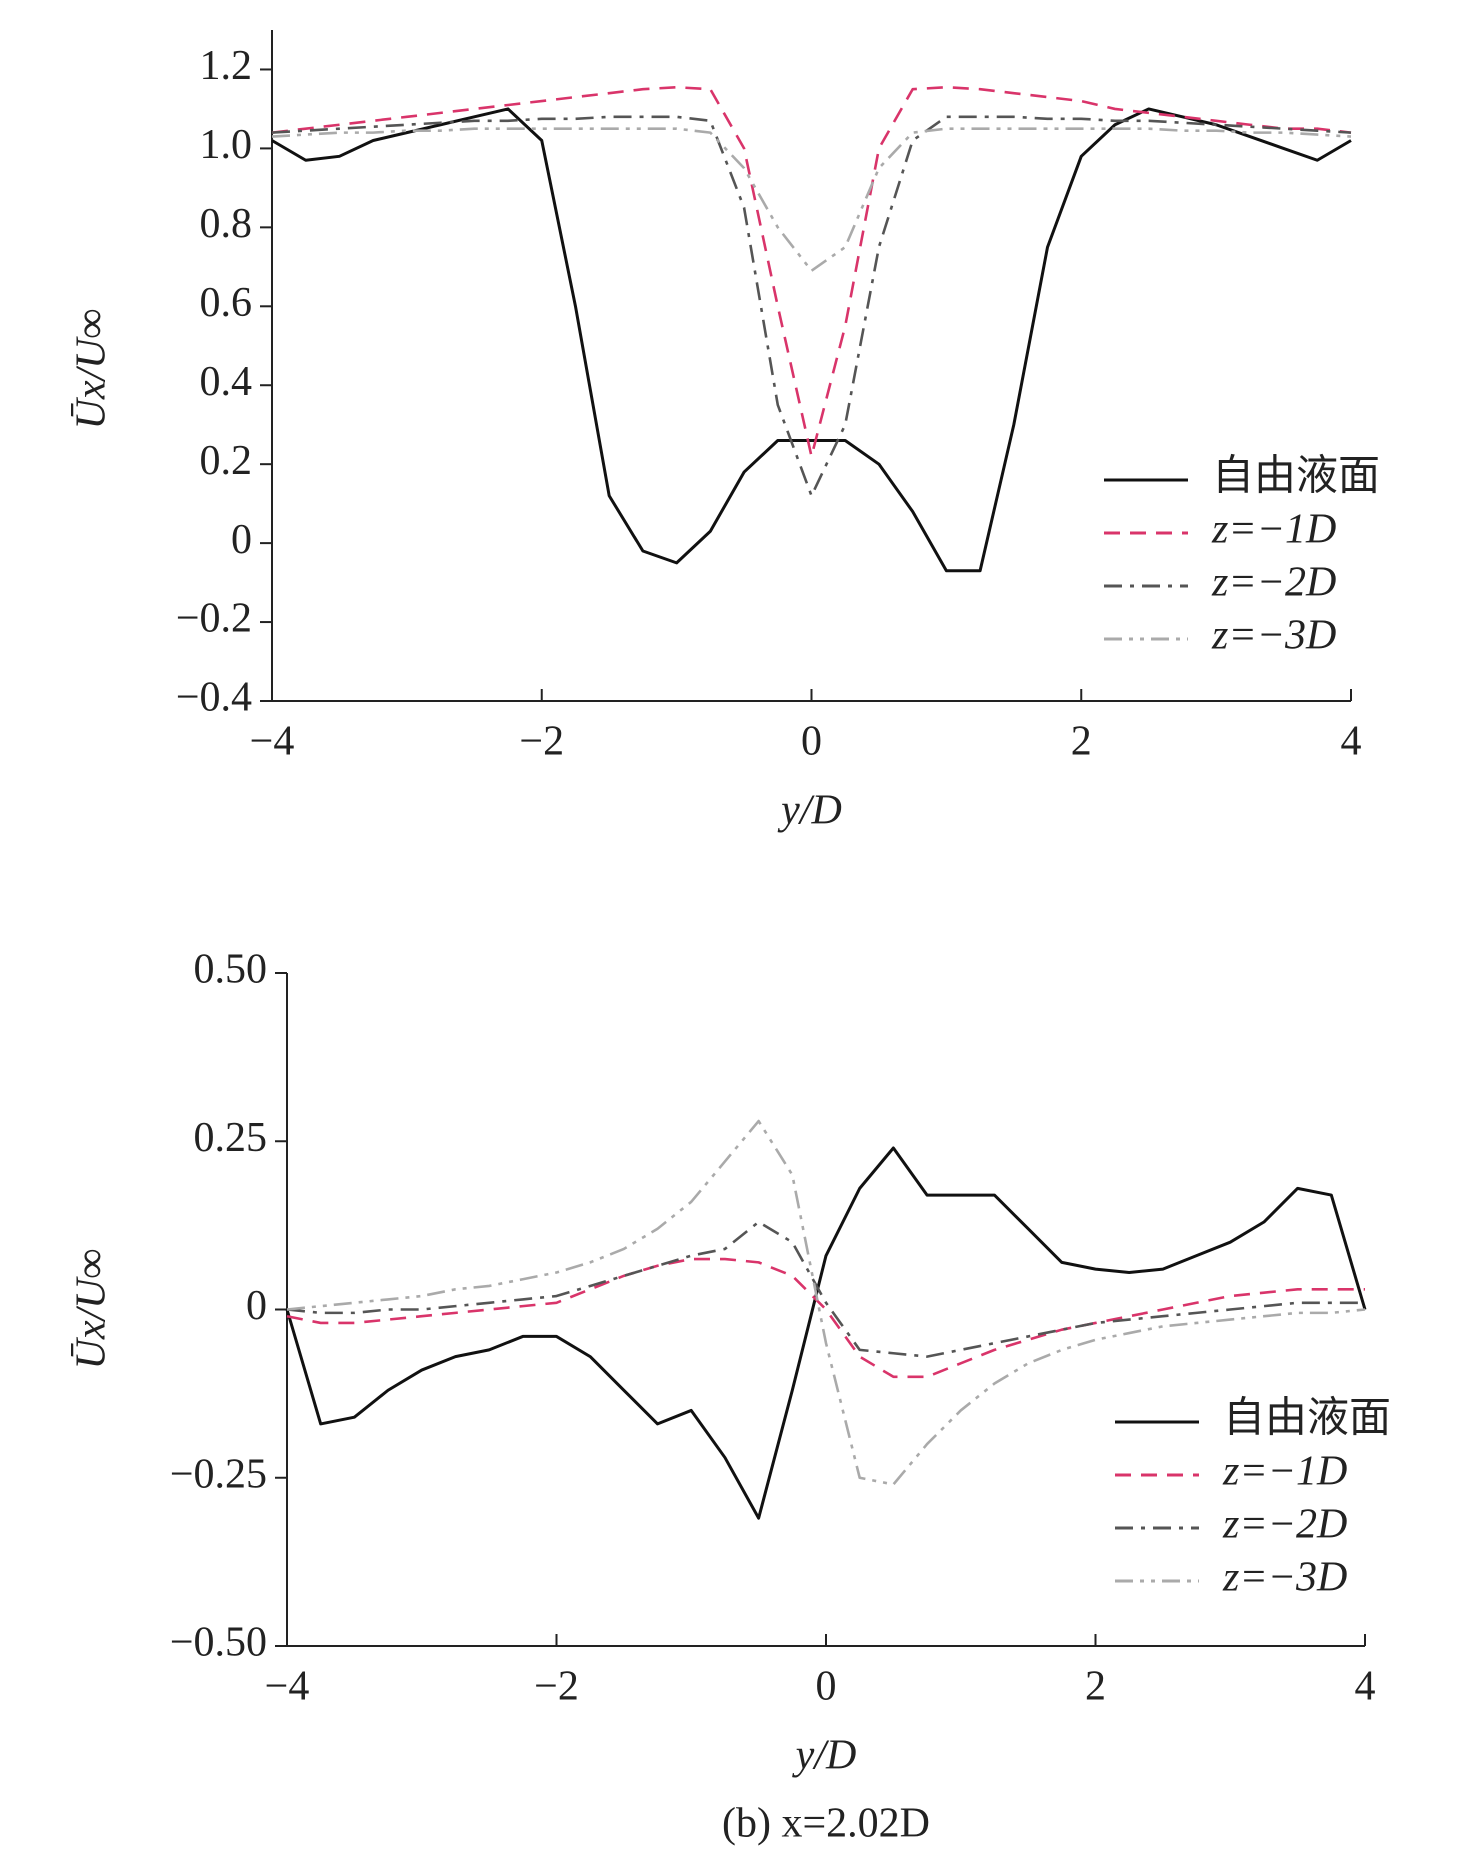  What do you see at coordinates (226, 382) in the screenshot?
I see `y-tick-label: 0.4` at bounding box center [226, 382].